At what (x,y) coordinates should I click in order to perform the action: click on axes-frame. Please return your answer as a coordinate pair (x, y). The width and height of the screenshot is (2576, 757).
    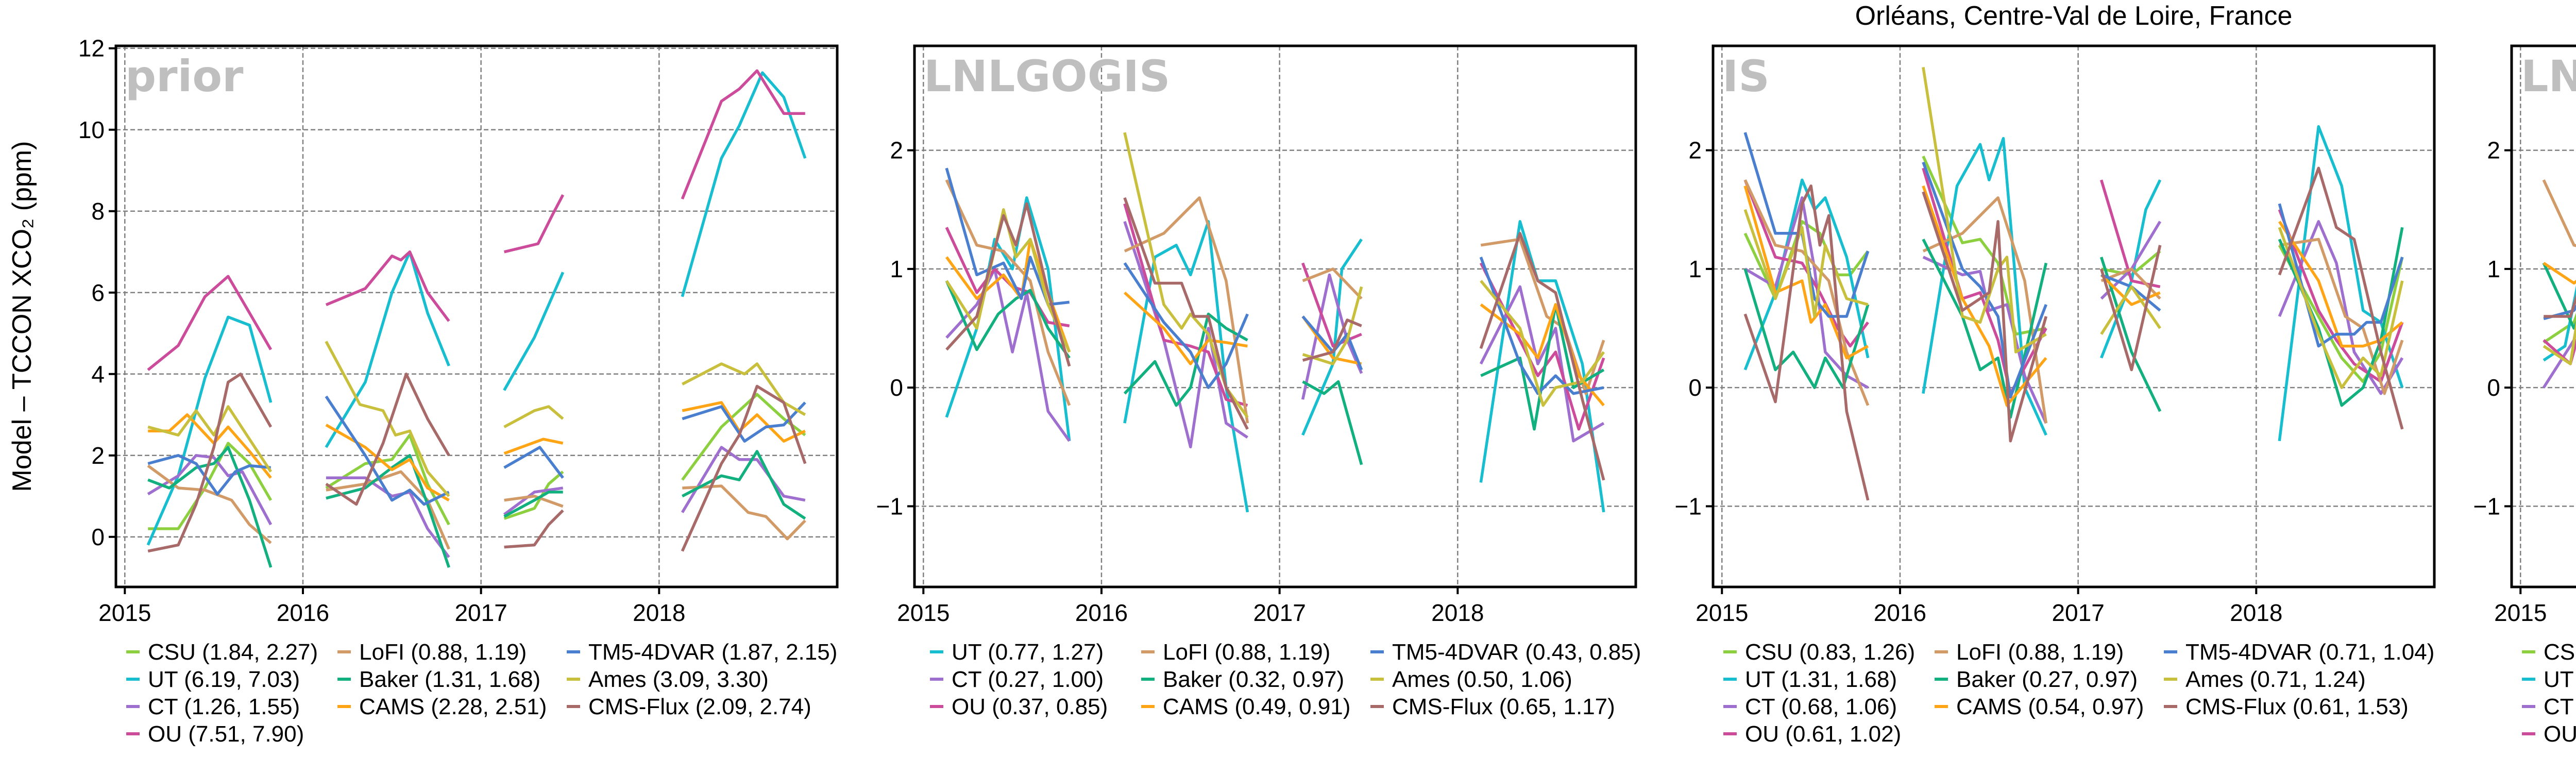
    Looking at the image, I should click on (2543, 316).